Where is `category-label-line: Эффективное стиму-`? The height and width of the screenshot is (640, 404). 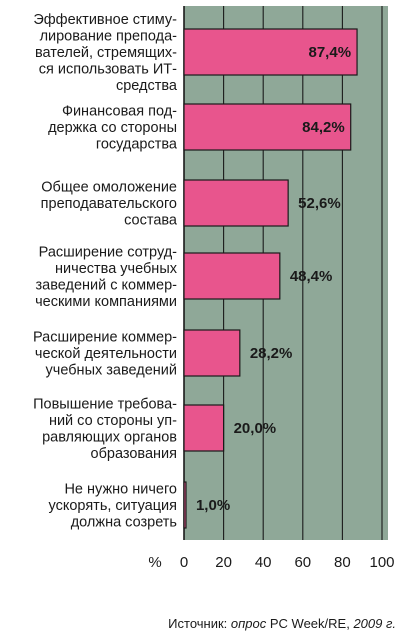 category-label-line: Эффективное стиму- is located at coordinates (105, 20).